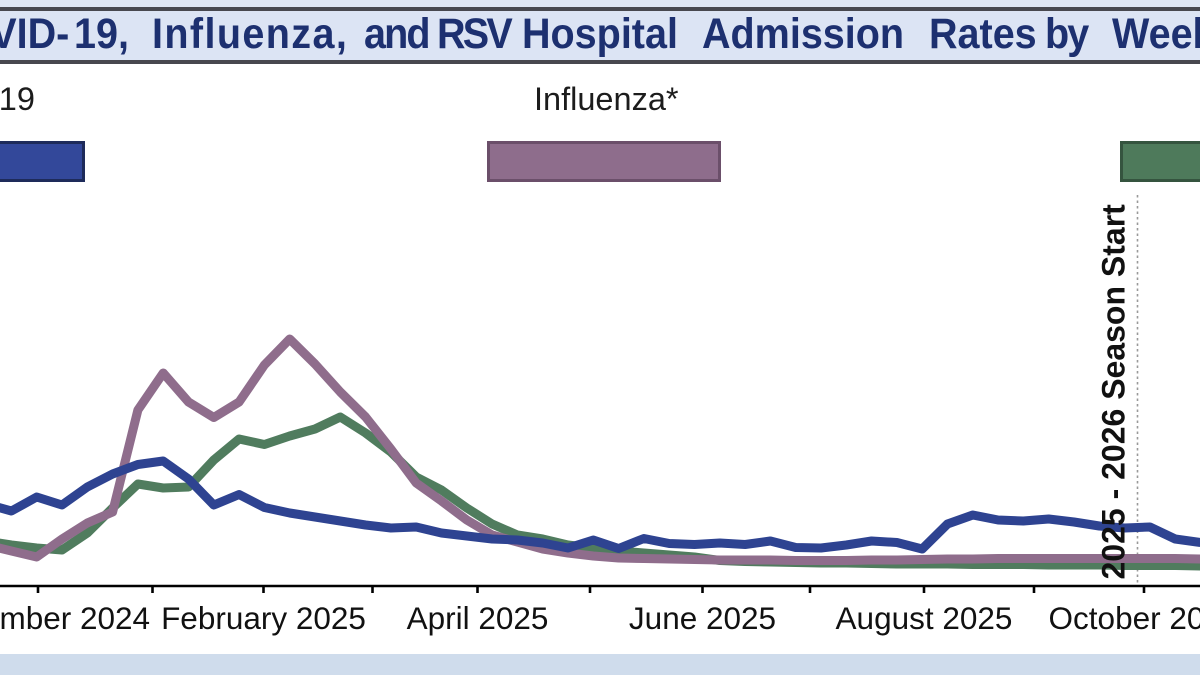  What do you see at coordinates (1114, 392) in the screenshot?
I see `svg-text: 2025 - 2026 Season Start` at bounding box center [1114, 392].